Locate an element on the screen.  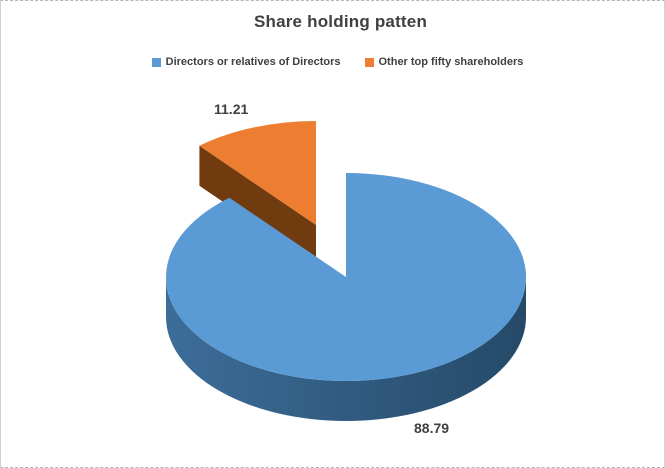
data-label-directors: 88.79 is located at coordinates (432, 428).